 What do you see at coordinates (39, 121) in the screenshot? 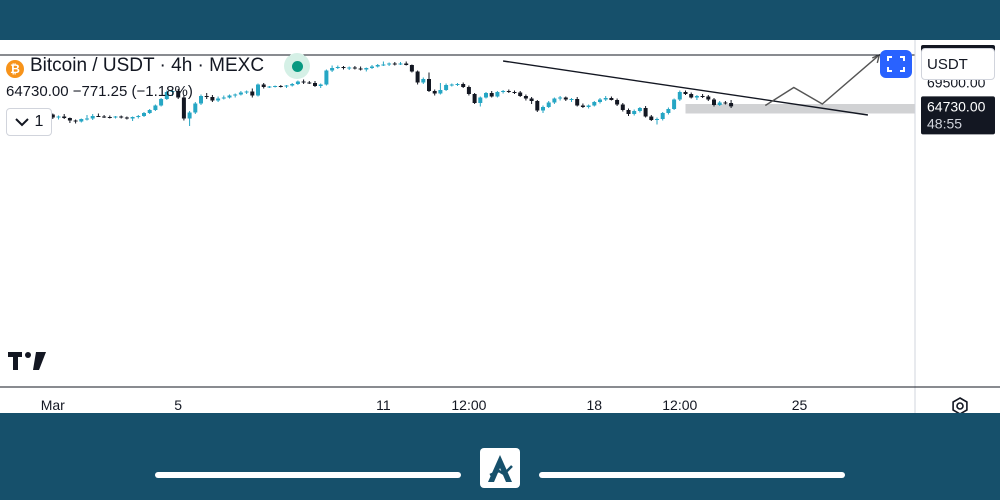
I see `indicator-count: 1` at bounding box center [39, 121].